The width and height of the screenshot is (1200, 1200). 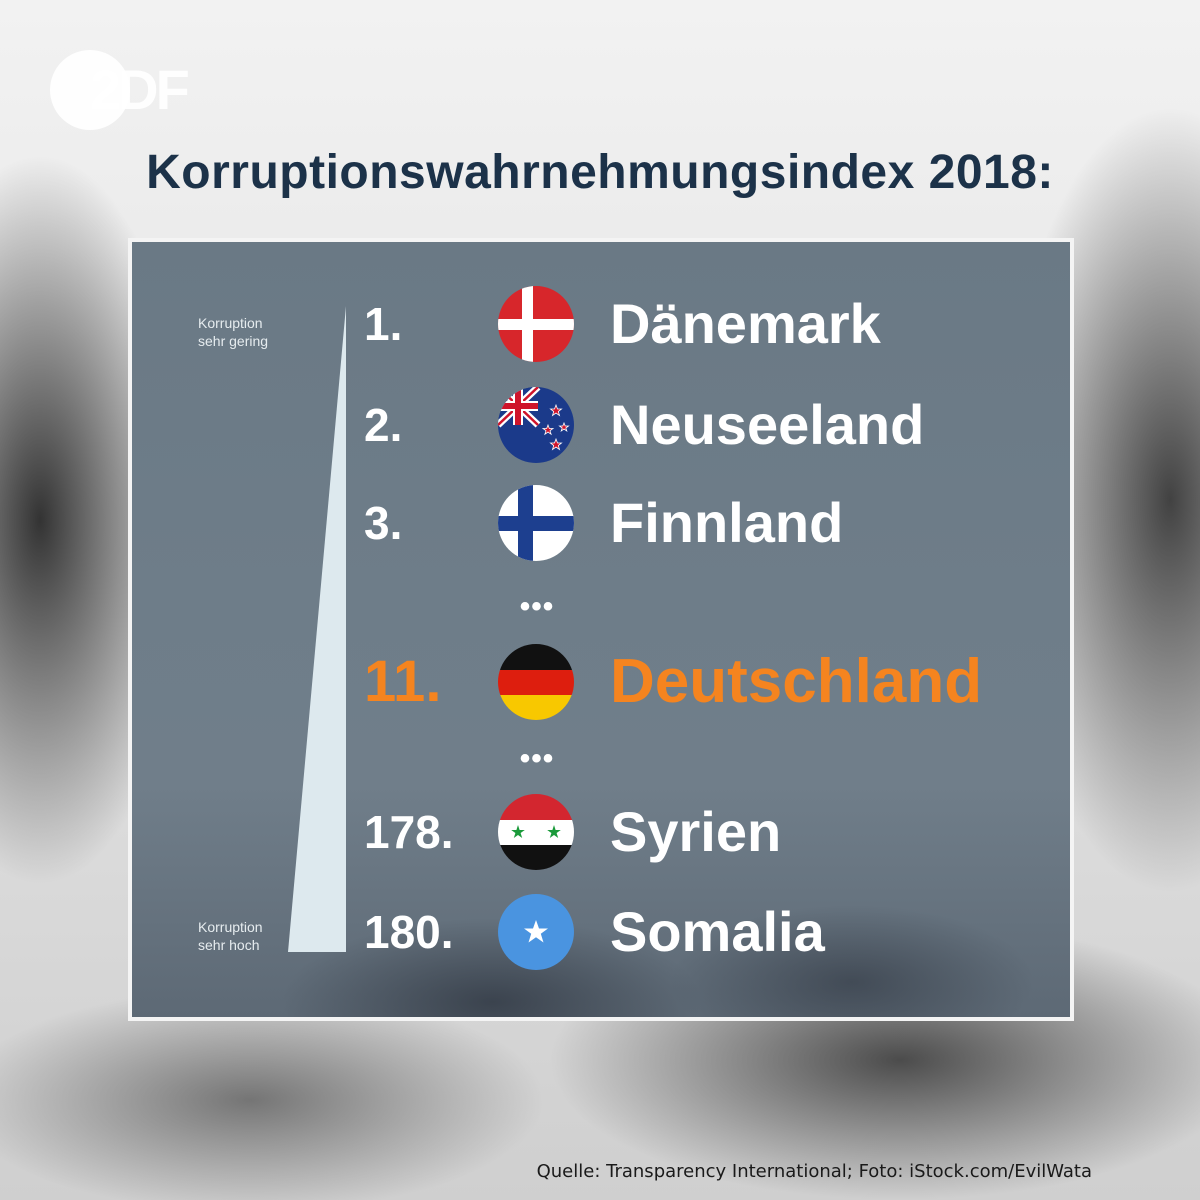 I want to click on rank-number: 2., so click(x=383, y=425).